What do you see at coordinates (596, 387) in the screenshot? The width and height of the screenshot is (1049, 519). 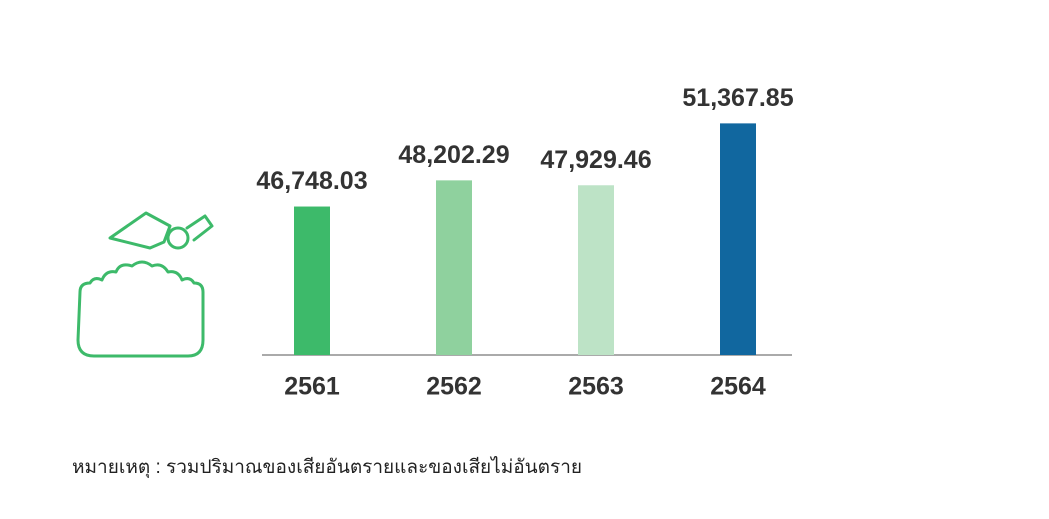 I see `x-tick-label: 2563` at bounding box center [596, 387].